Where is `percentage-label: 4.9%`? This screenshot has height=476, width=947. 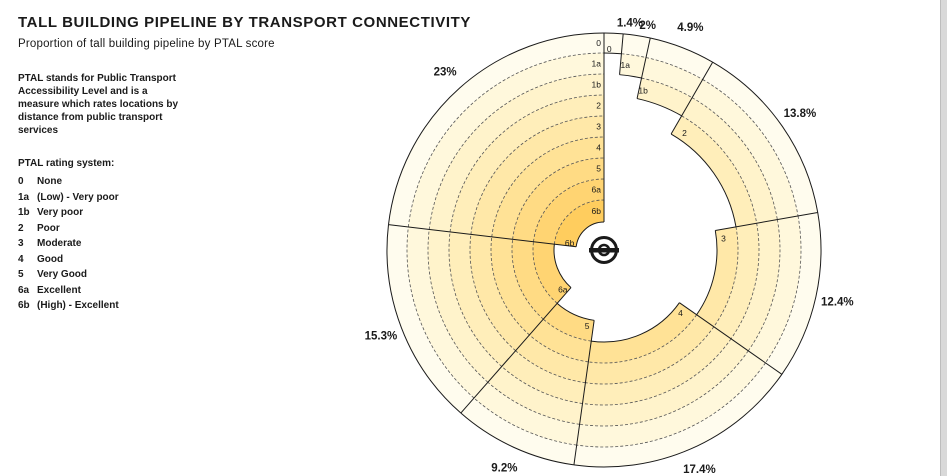 percentage-label: 4.9% is located at coordinates (690, 28).